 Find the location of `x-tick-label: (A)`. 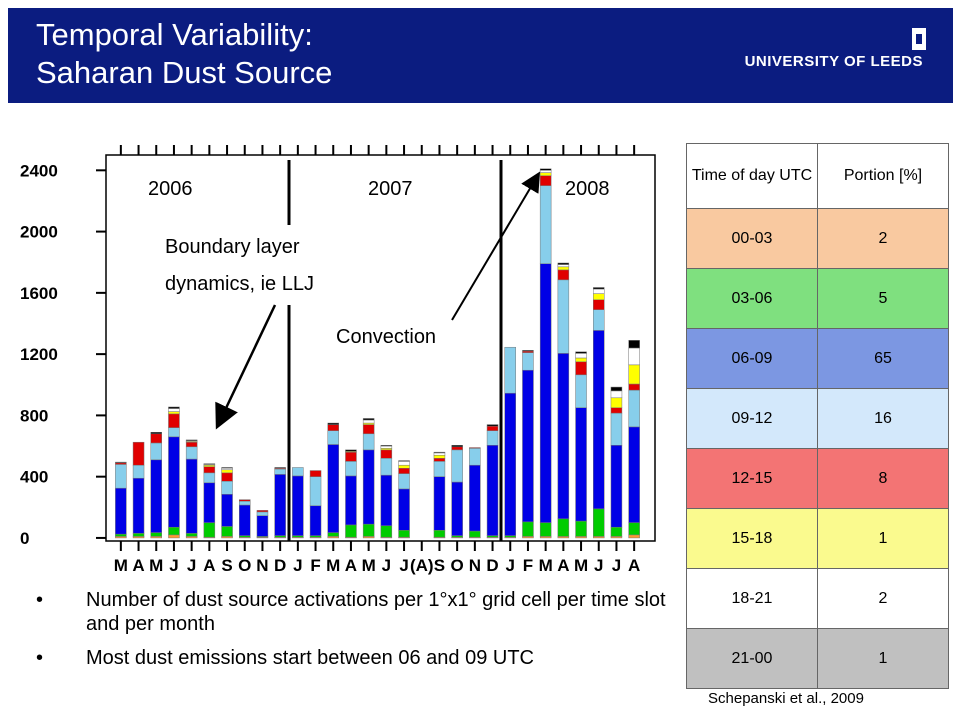

x-tick-label: (A) is located at coordinates (422, 565).